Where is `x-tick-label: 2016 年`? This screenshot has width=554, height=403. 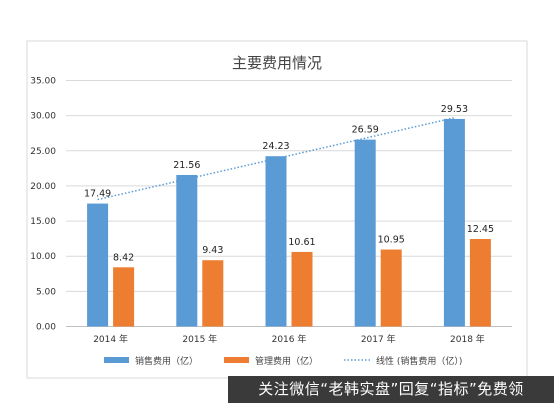 x-tick-label: 2016 年 is located at coordinates (289, 339).